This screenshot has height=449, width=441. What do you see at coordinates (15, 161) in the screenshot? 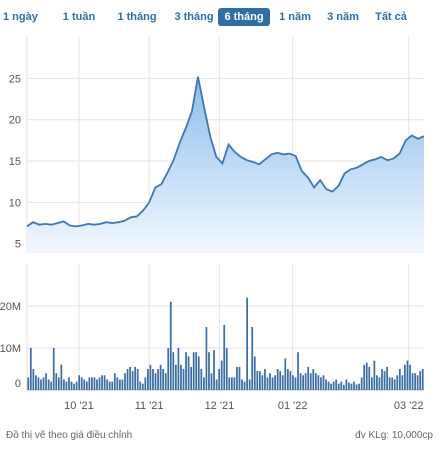
I see `price-y-axis: 5 10 15 20 25` at bounding box center [15, 161].